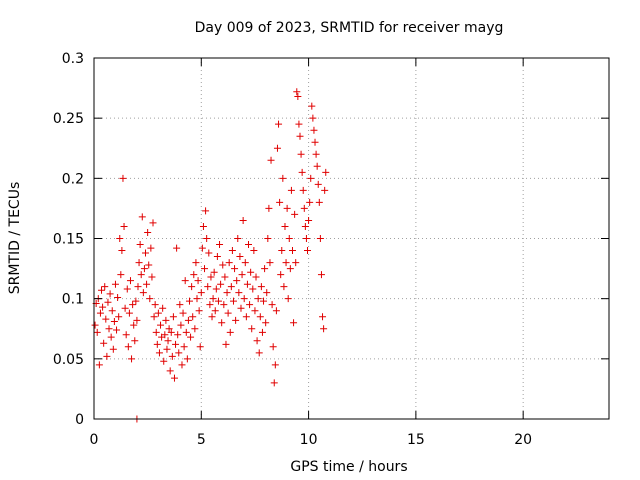 This screenshot has width=640, height=480. What do you see at coordinates (68, 119) in the screenshot?
I see `y-tick-label: 0.25` at bounding box center [68, 119].